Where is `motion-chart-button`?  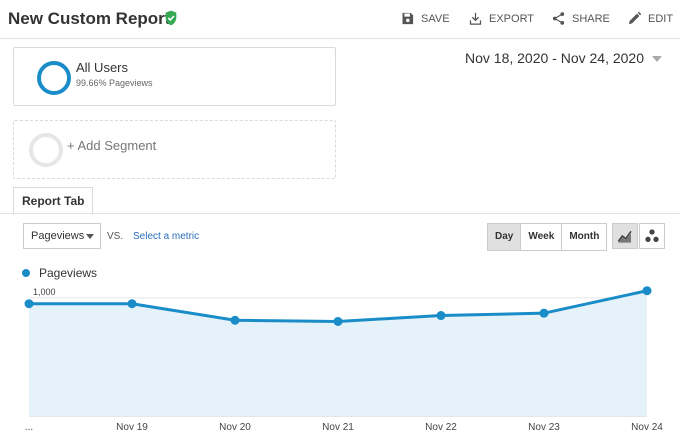 motion-chart-button is located at coordinates (652, 236).